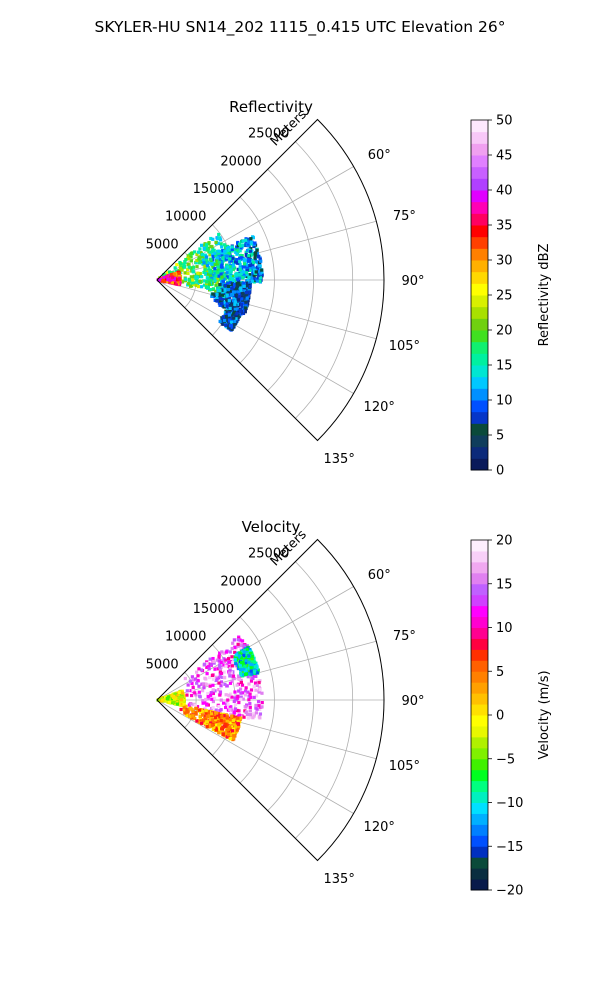  I want to click on azimuth-tick-label: 75°, so click(404, 636).